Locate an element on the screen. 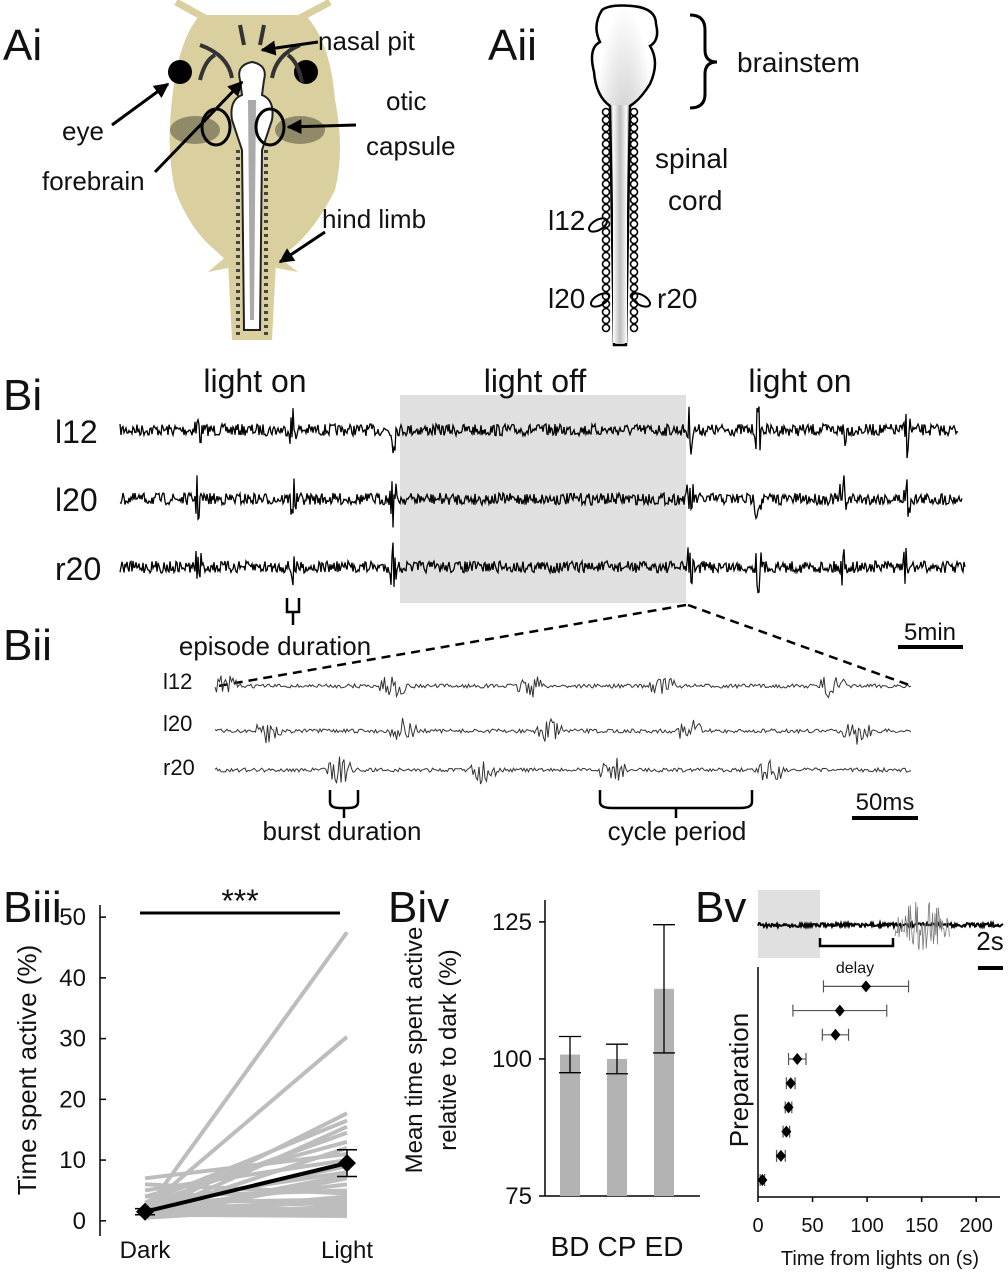 The width and height of the screenshot is (1008, 1280). zoom-lines is located at coordinates (565, 645).